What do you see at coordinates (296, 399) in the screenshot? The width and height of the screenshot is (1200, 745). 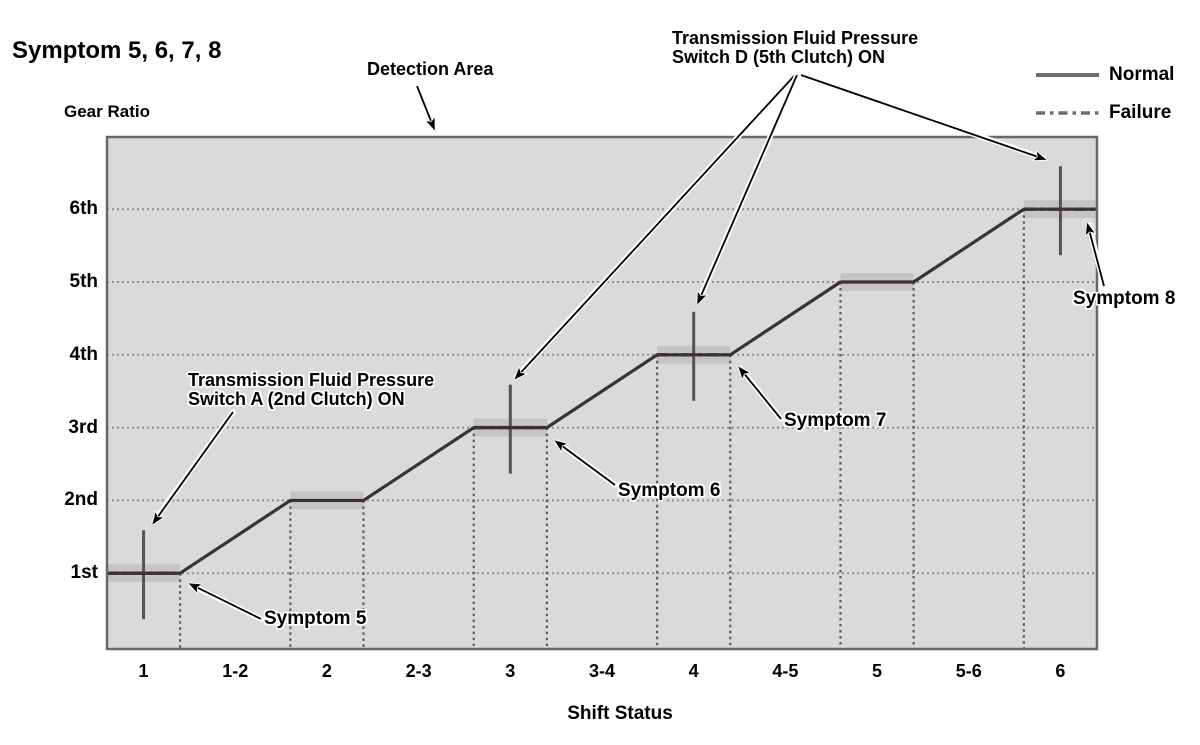 I see `switch-a-annotation-line2: Switch A (2nd Clutch) ON` at bounding box center [296, 399].